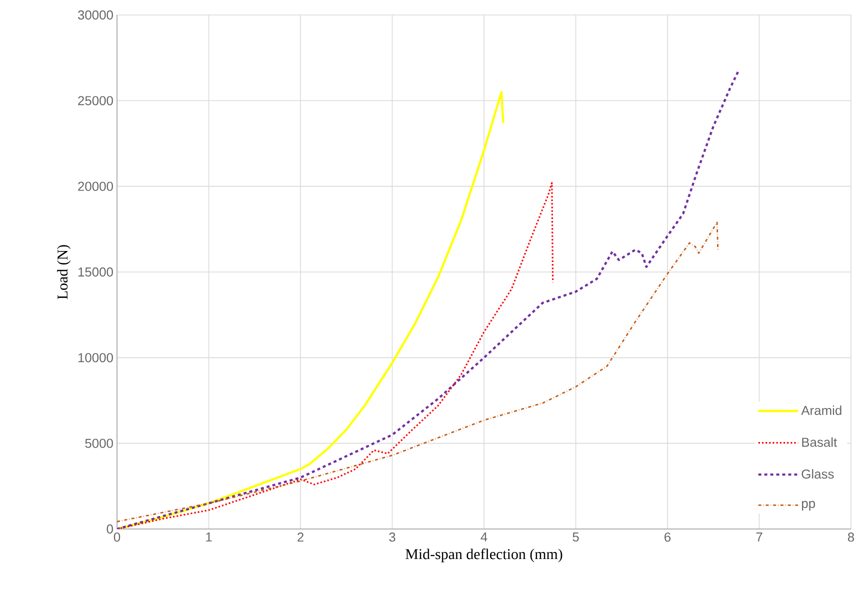 The image size is (858, 605). What do you see at coordinates (759, 537) in the screenshot?
I see `x-tick-label: 7` at bounding box center [759, 537].